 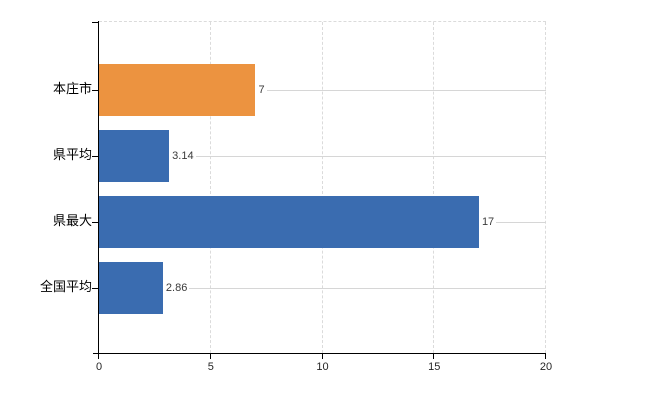 I want to click on bar-row: 7, so click(x=322, y=90).